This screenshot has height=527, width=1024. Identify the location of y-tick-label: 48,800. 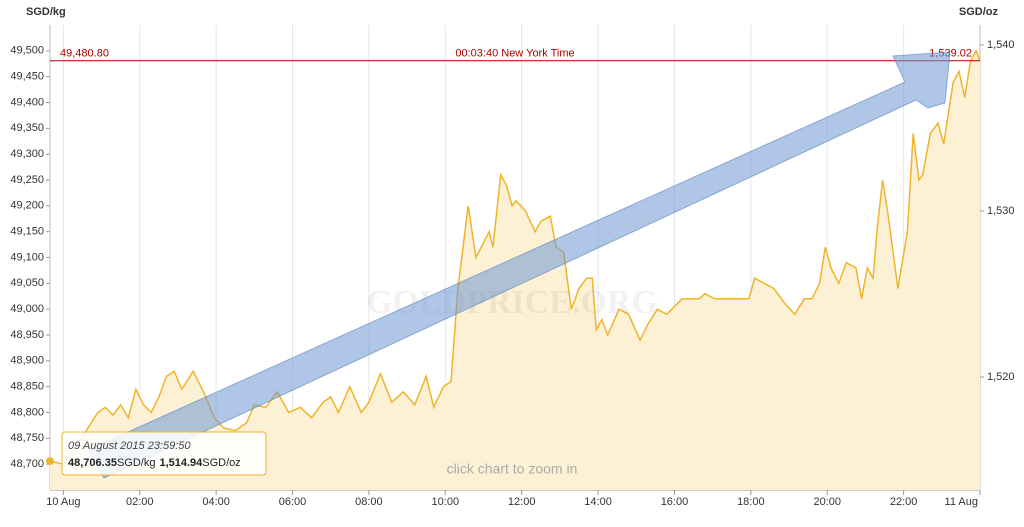
(27, 412).